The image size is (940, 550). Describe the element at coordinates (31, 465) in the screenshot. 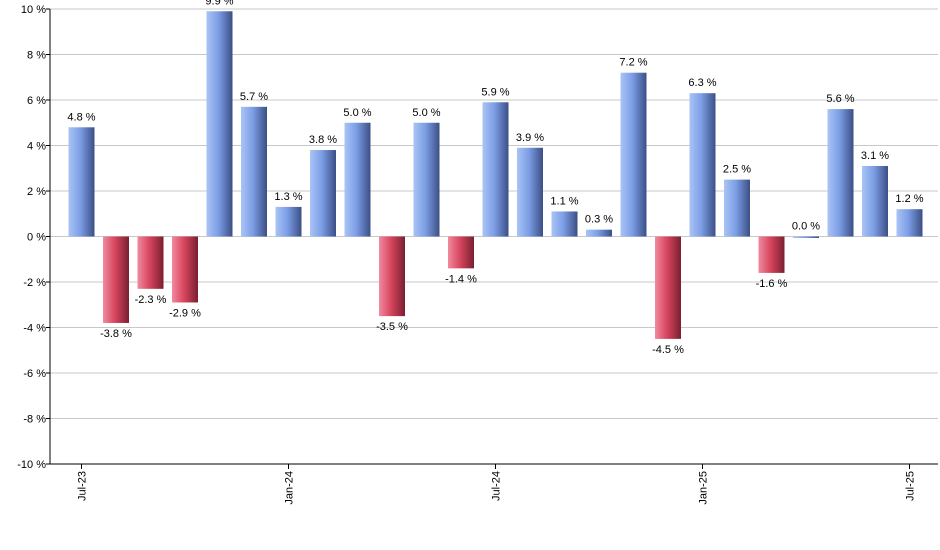

I see `y-tick-label: -10 %` at that location.